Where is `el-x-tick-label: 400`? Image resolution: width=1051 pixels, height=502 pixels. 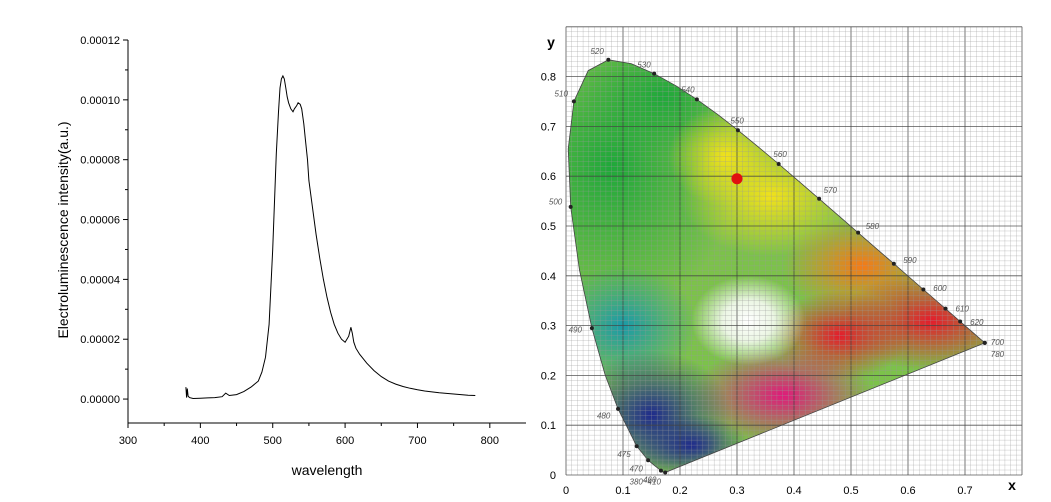 el-x-tick-label: 400 is located at coordinates (200, 441).